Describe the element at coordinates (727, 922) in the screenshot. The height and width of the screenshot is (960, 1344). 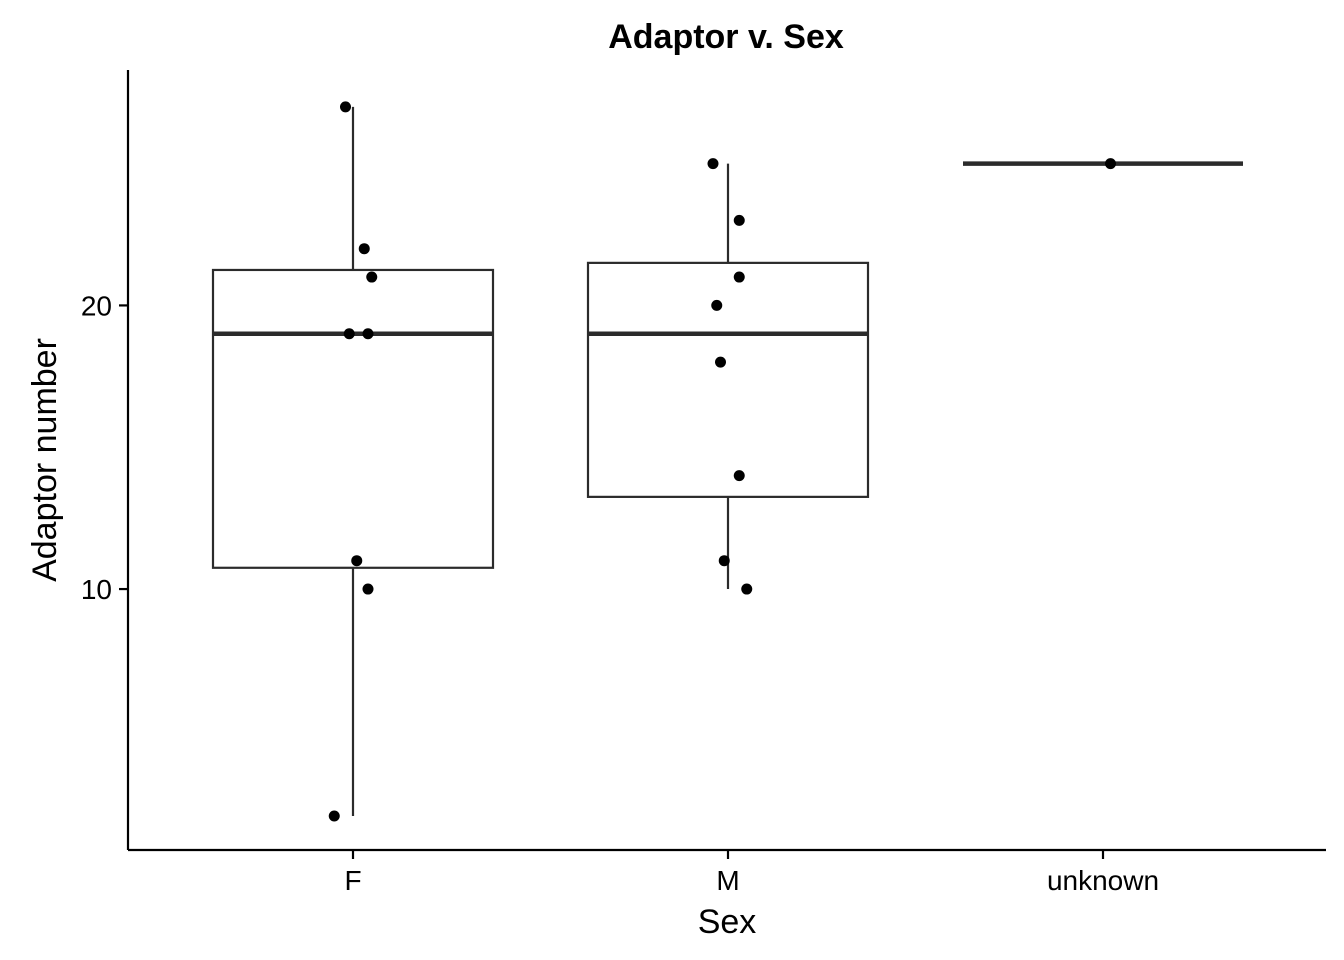
I see `x-axis-title: Sex` at that location.